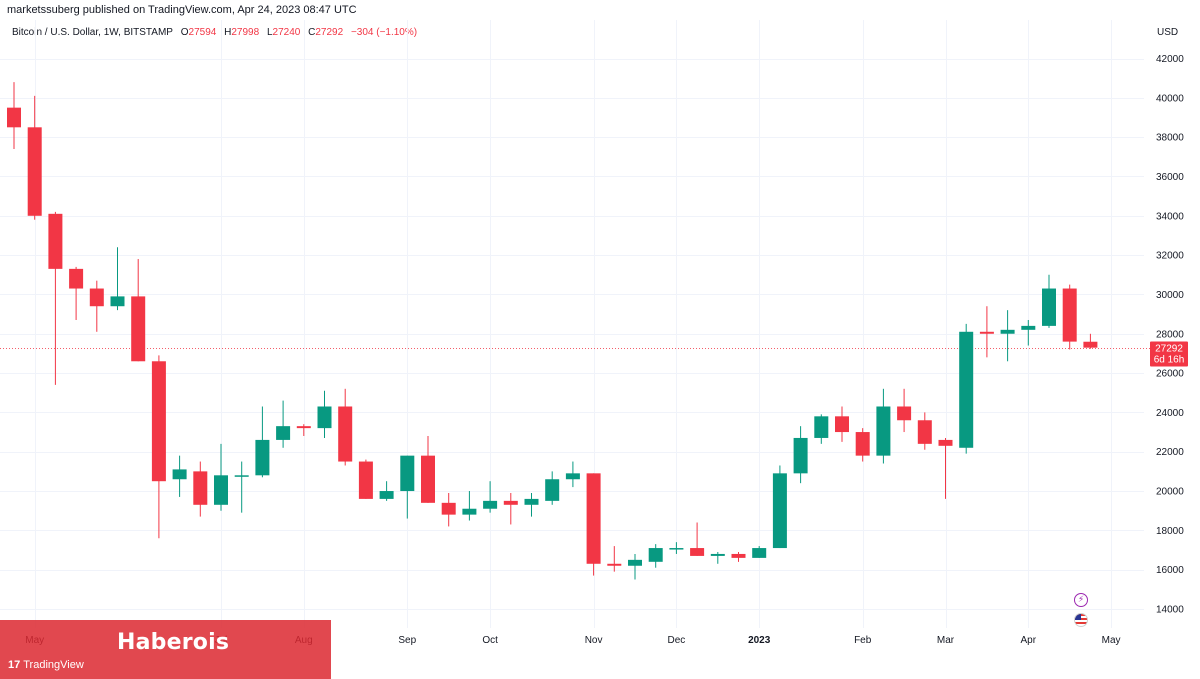  Describe the element at coordinates (1029, 640) in the screenshot. I see `time-tick-label: Apr` at that location.